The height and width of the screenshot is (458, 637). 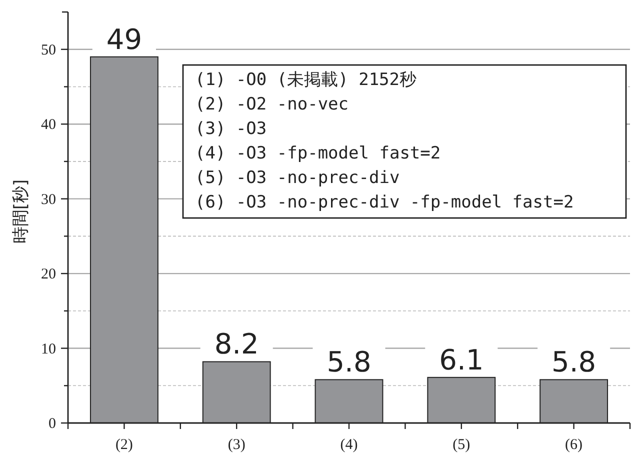 What do you see at coordinates (48, 274) in the screenshot?
I see `y-tick-label: 20` at bounding box center [48, 274].